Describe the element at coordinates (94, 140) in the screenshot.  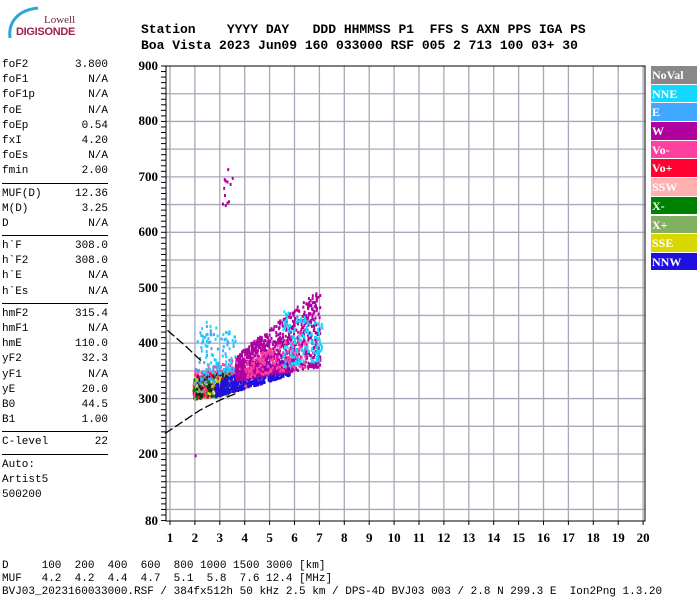
I see `param-value: 4.20` at that location.